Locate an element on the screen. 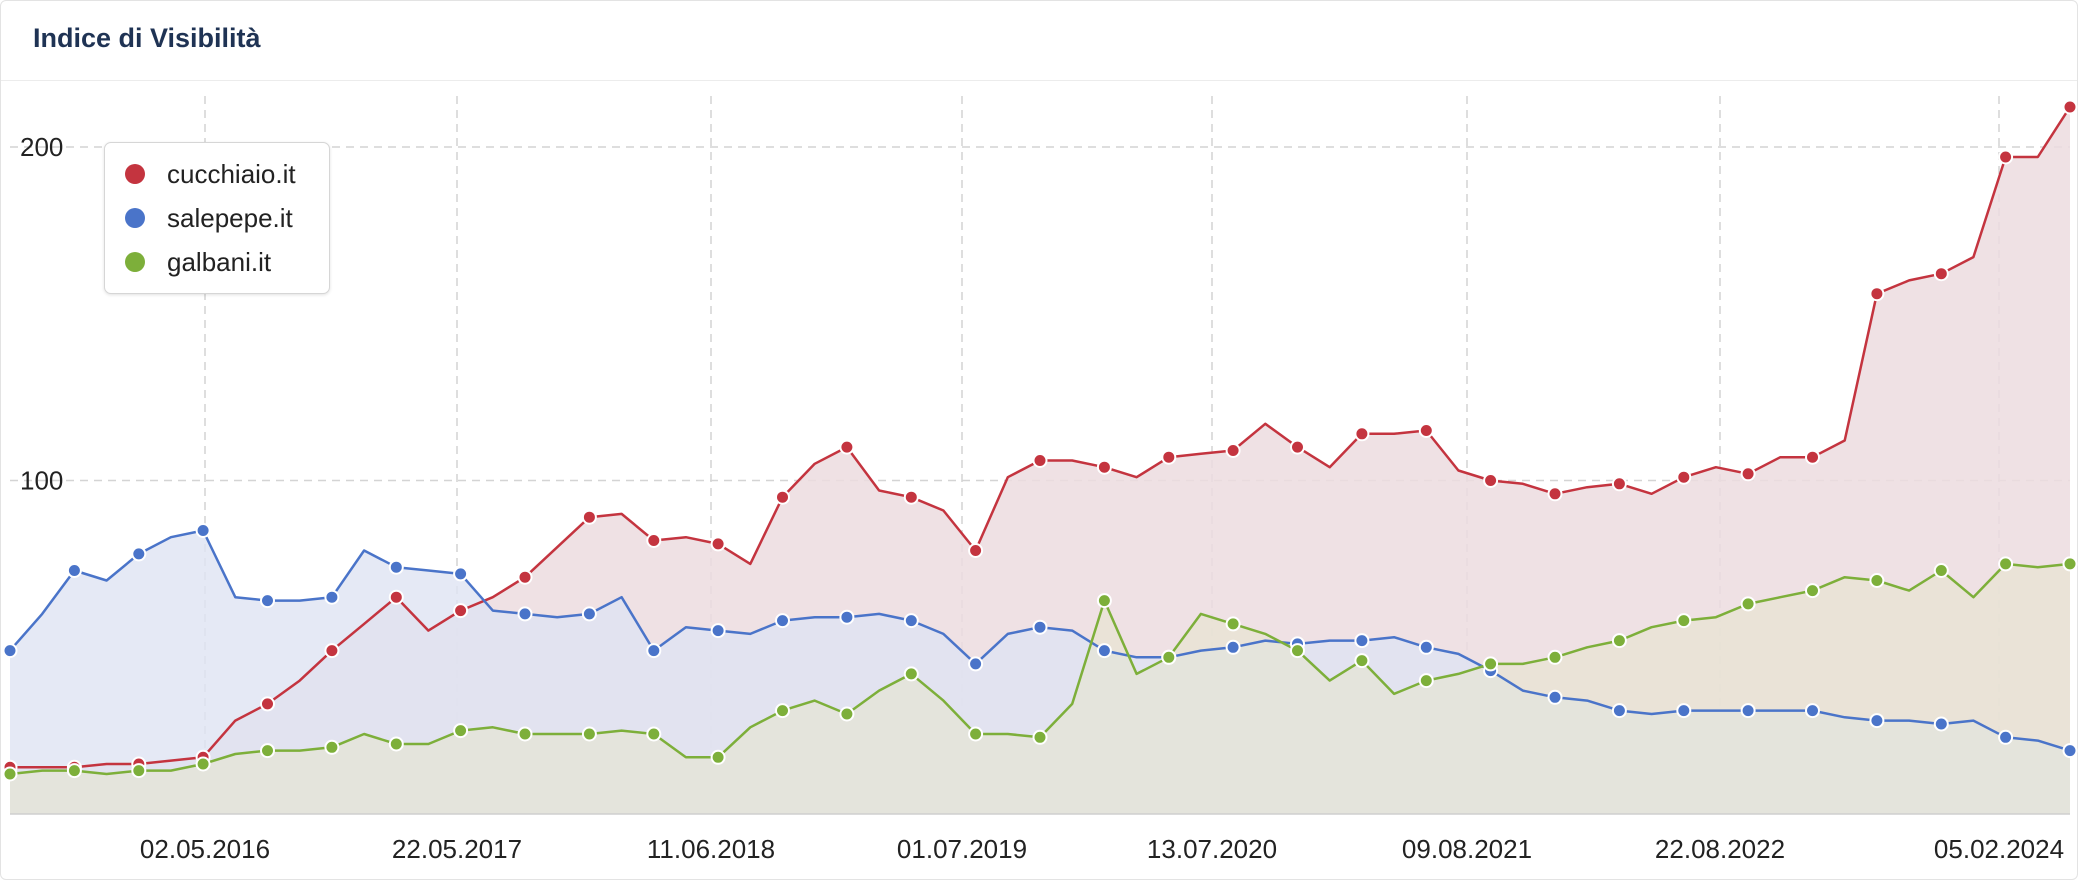 The image size is (2078, 880). y-tick-label: 100 is located at coordinates (41, 481).